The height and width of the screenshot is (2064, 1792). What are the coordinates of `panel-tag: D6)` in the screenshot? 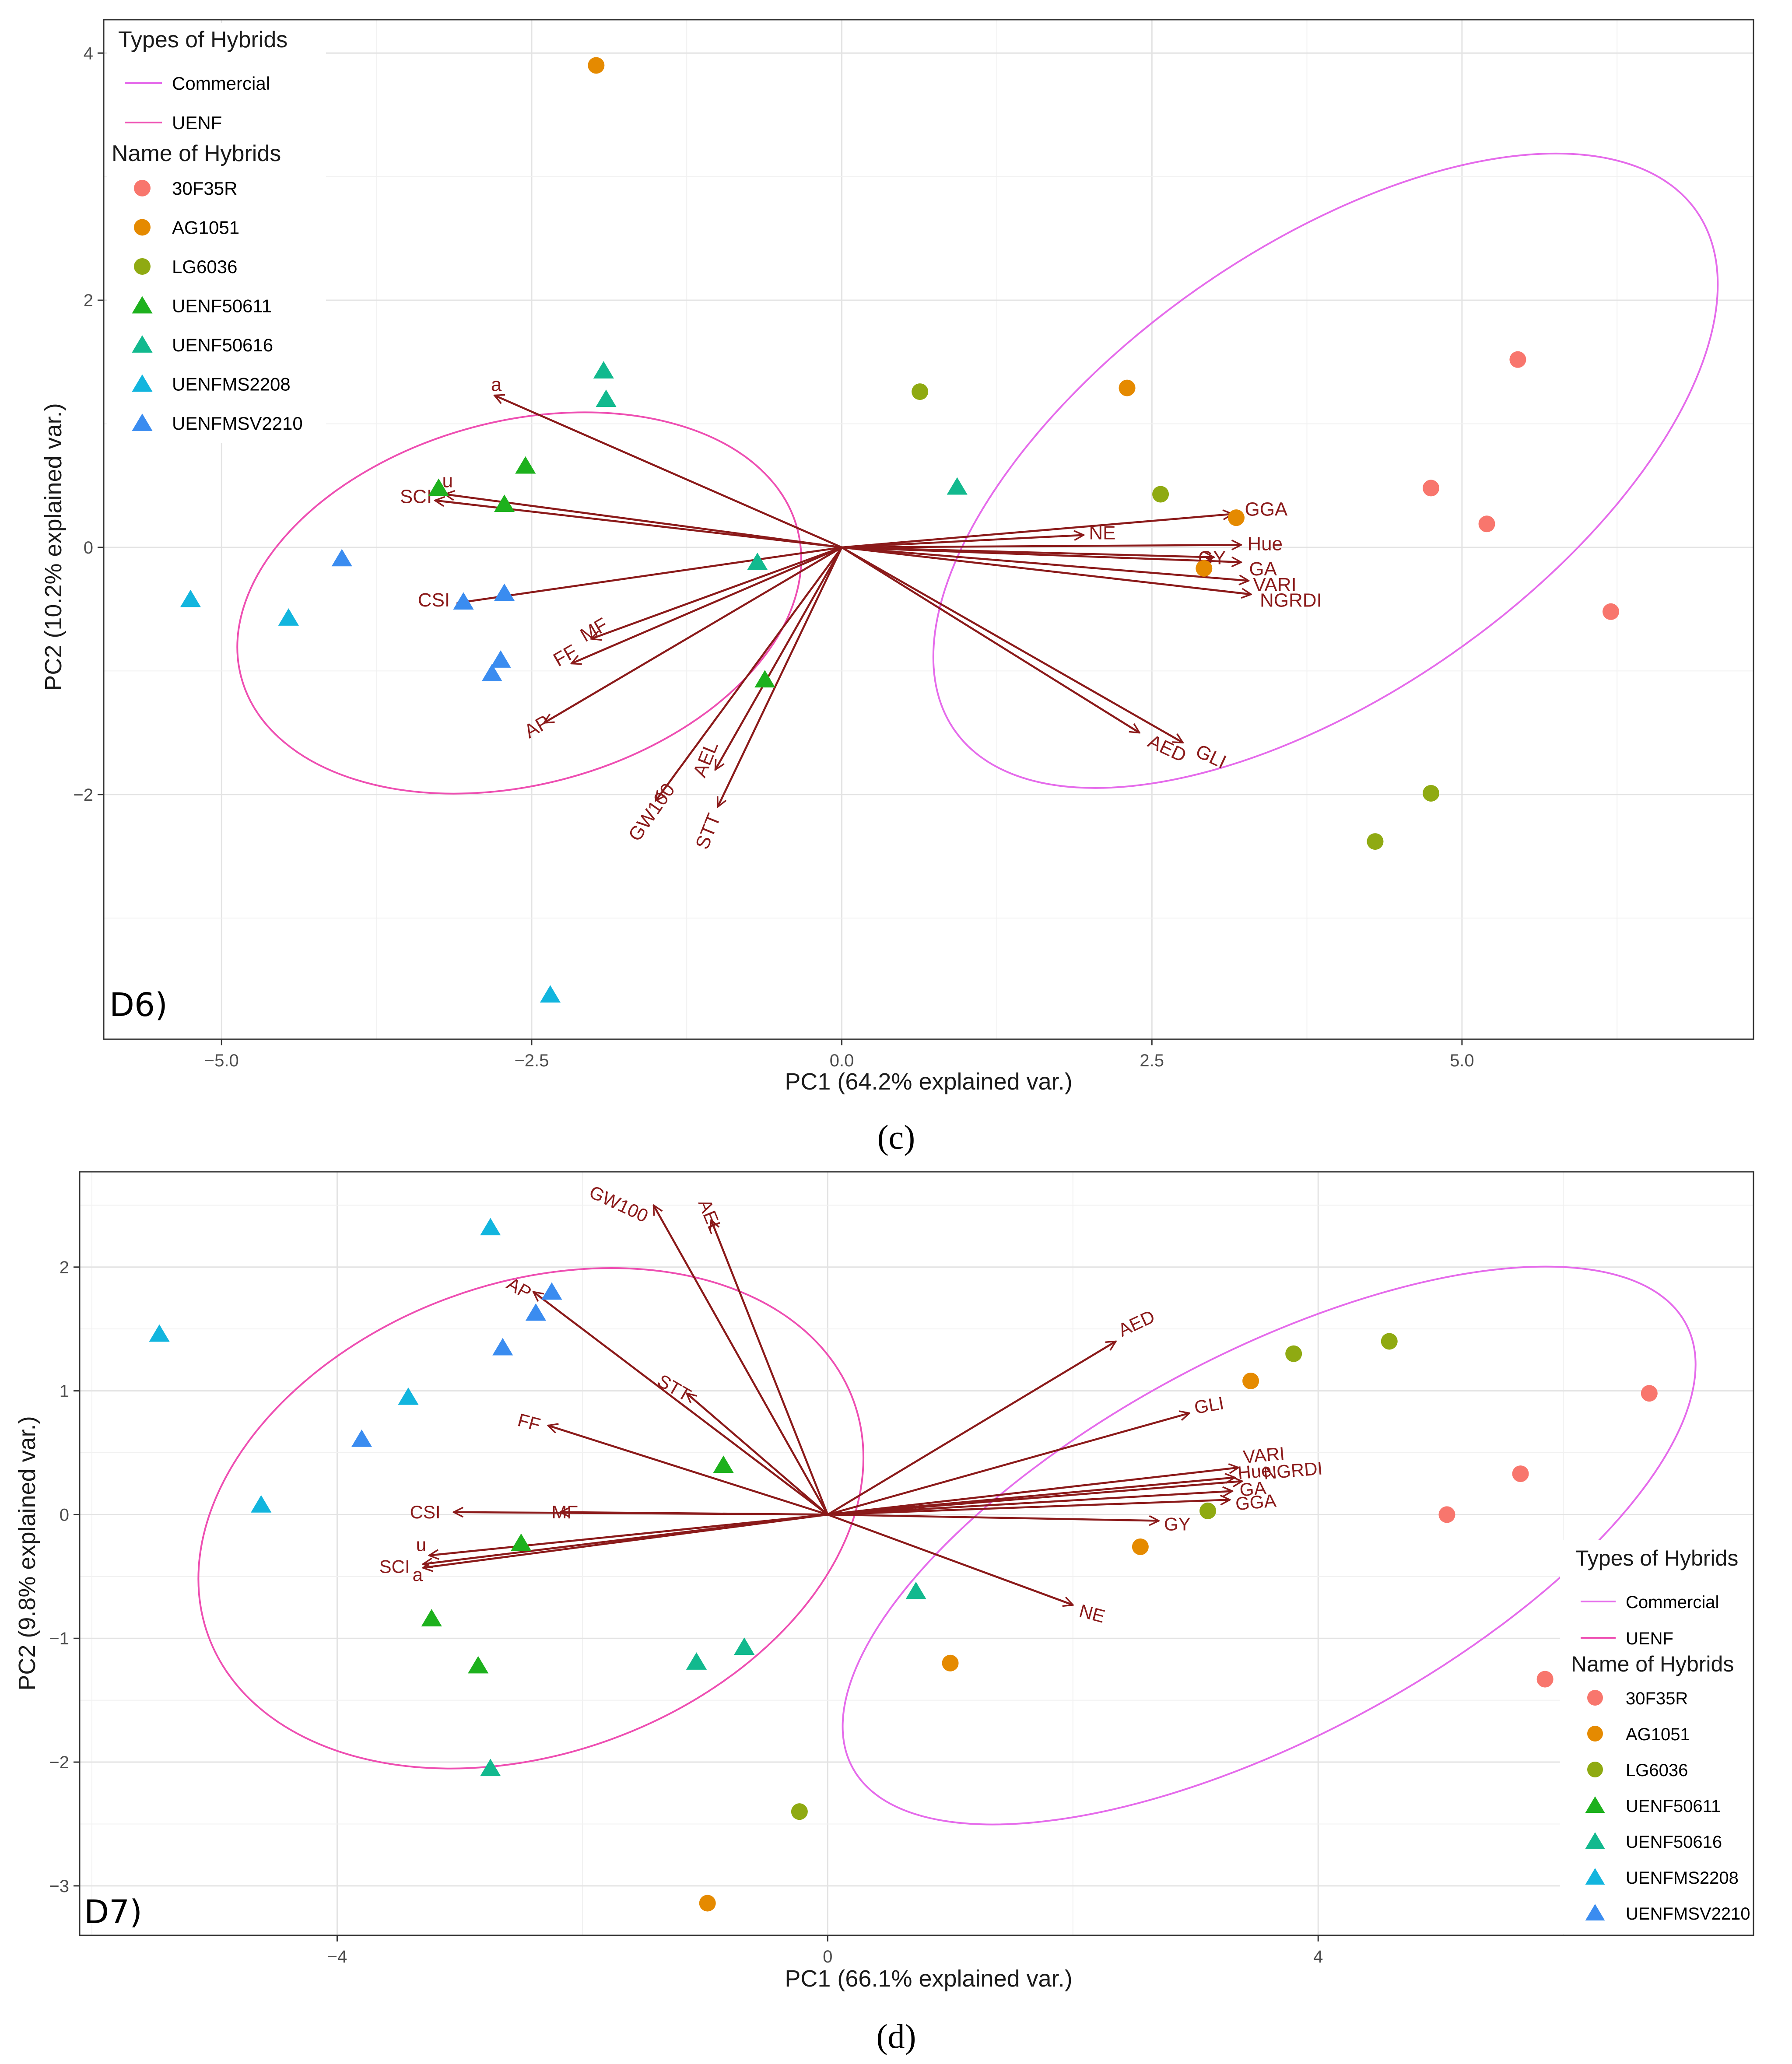 It's located at (138, 1005).